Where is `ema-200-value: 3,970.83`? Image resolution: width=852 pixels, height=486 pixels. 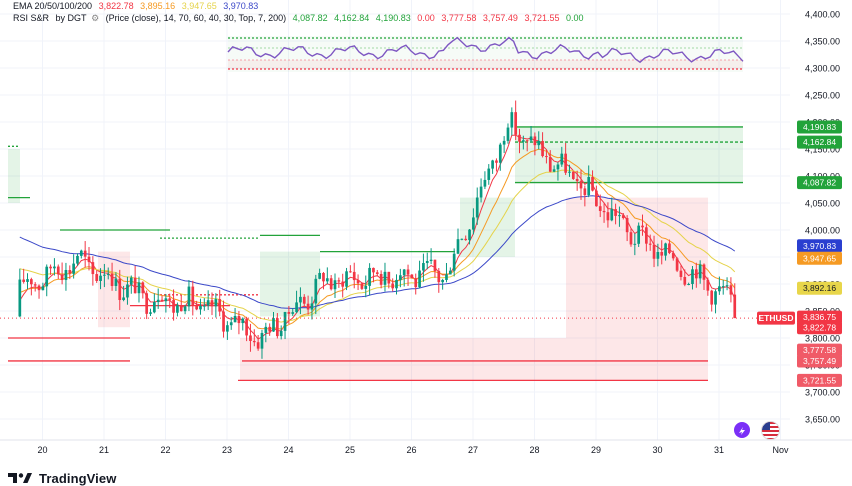 ema-200-value: 3,970.83 is located at coordinates (241, 6).